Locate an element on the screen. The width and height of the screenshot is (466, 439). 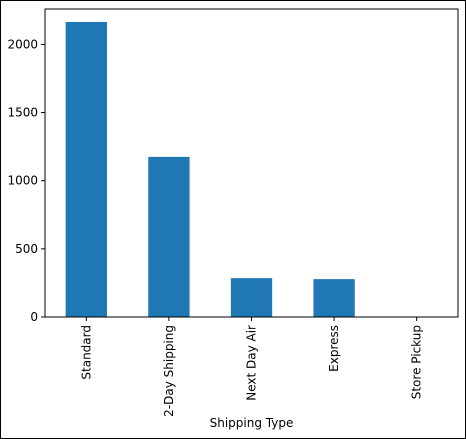
bar-next-day-air is located at coordinates (251, 297).